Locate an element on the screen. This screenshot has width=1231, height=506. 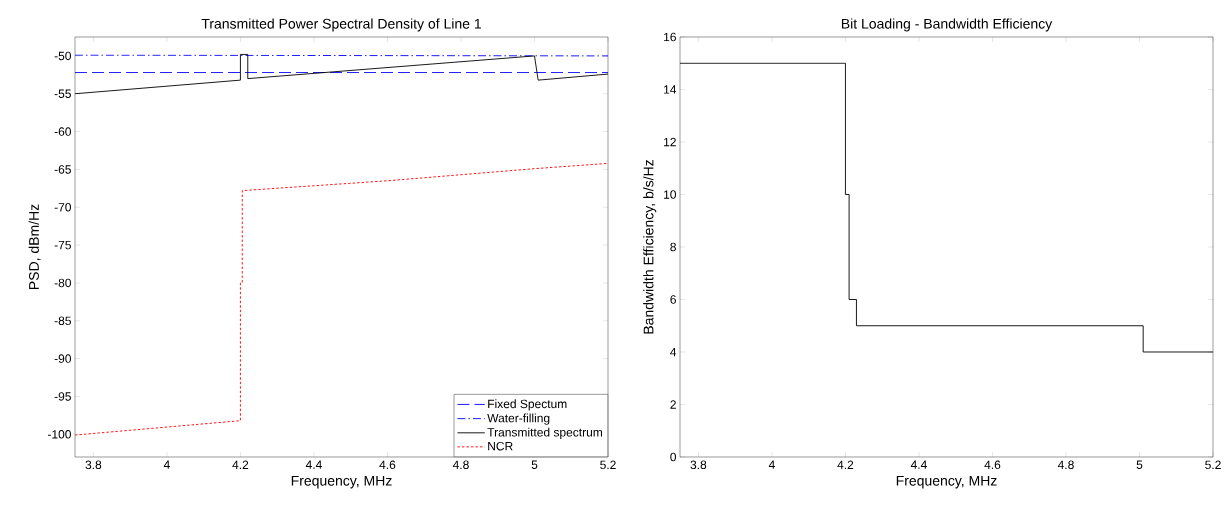
chart-title: Bit Loading - Bandwidth Efficiency is located at coordinates (947, 25).